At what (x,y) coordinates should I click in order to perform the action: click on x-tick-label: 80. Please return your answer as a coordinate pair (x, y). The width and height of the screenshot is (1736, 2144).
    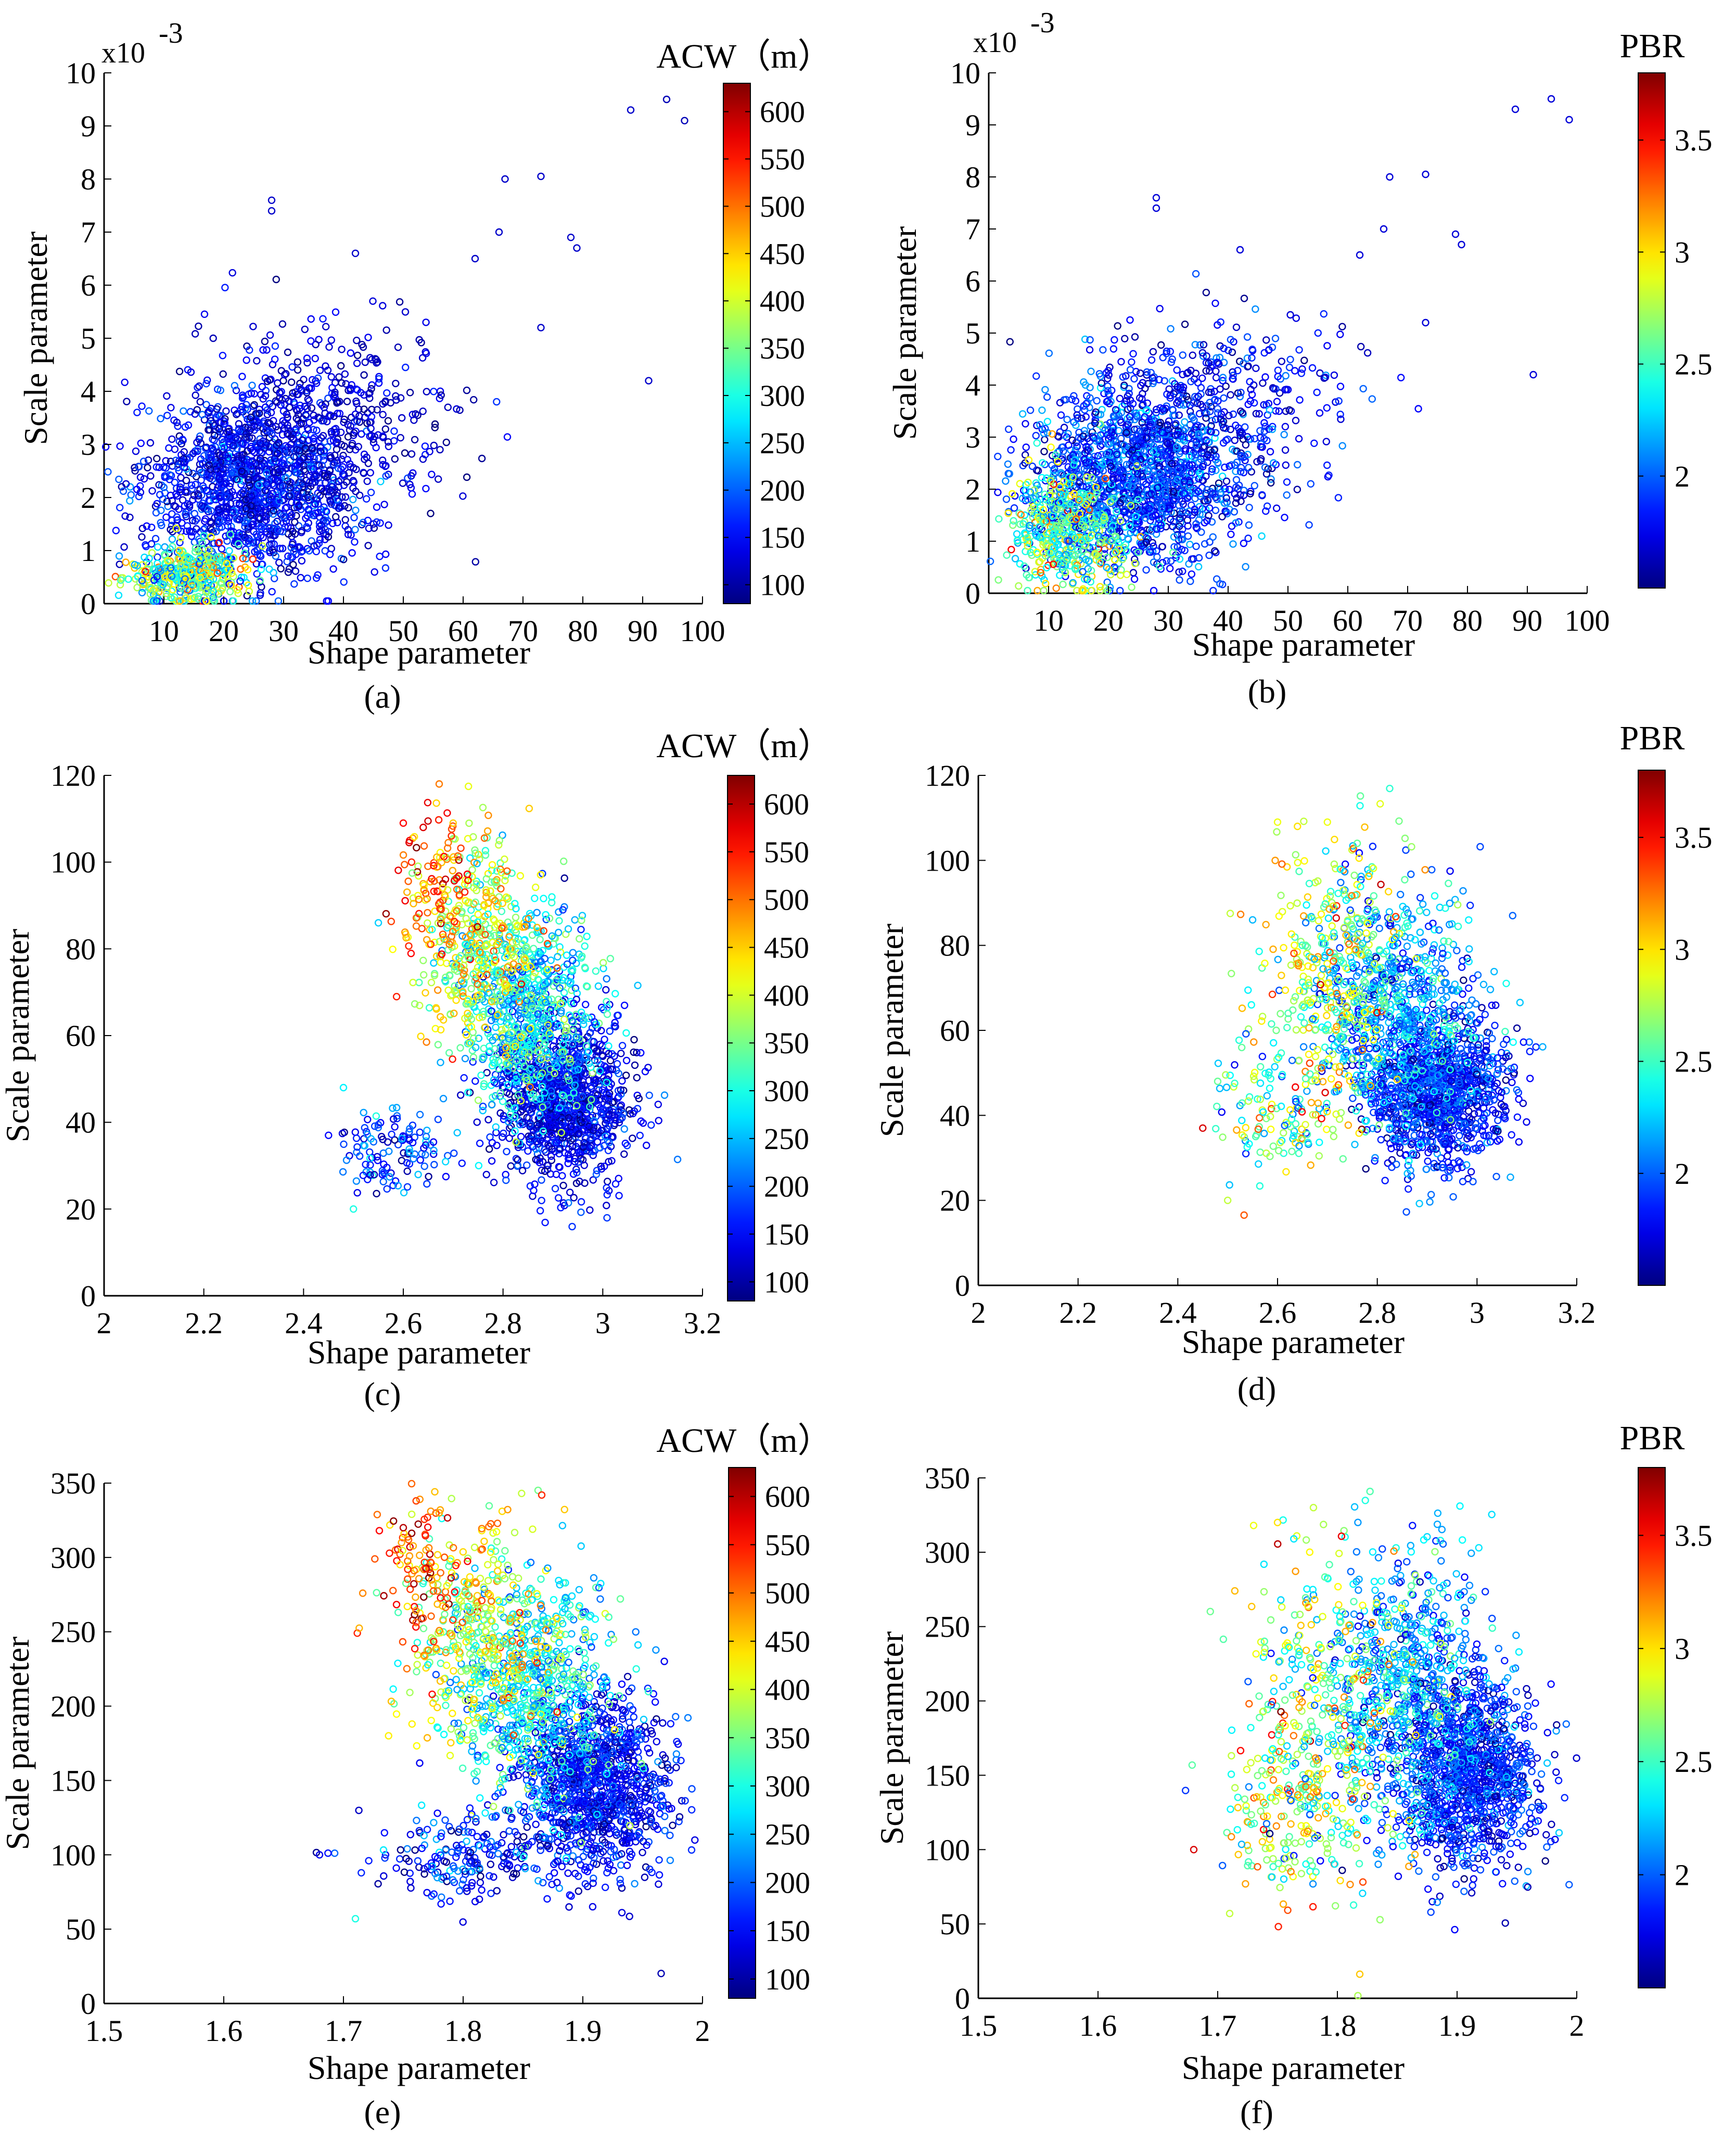
    Looking at the image, I should click on (1467, 620).